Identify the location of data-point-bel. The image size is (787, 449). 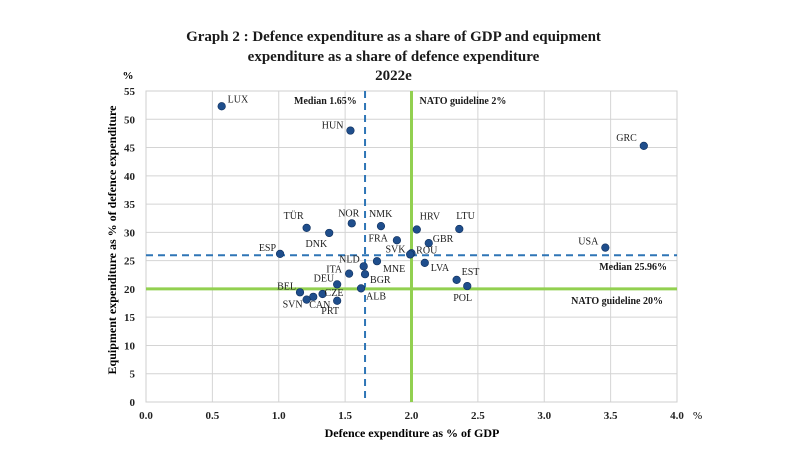
(300, 292).